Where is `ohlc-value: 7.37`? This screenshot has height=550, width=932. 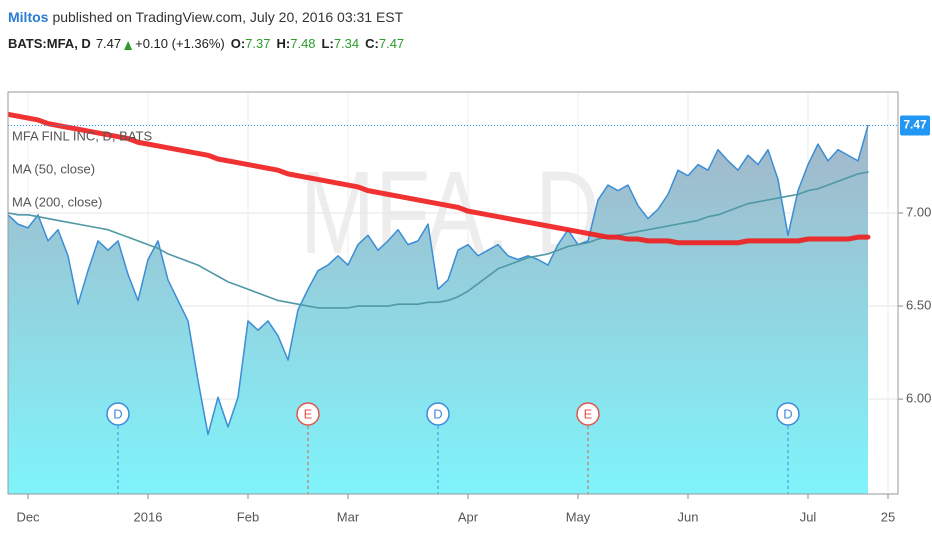
ohlc-value: 7.37 is located at coordinates (257, 43).